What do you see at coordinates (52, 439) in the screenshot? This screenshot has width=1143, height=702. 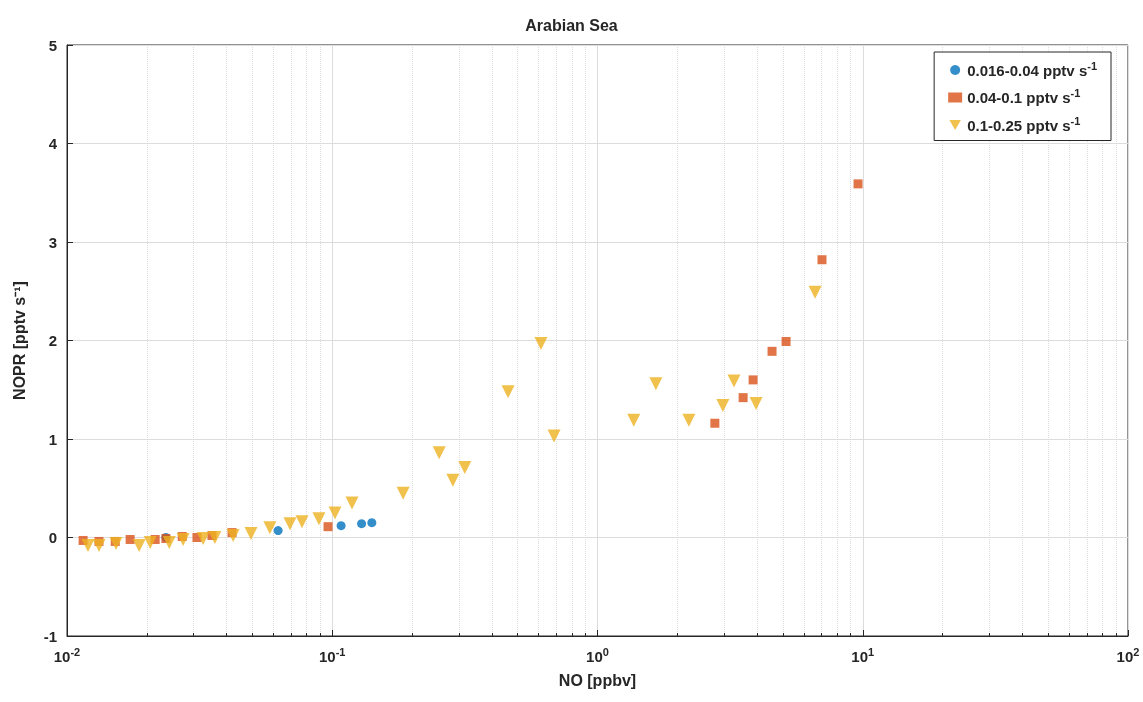 I see `y-tick-label: 1` at bounding box center [52, 439].